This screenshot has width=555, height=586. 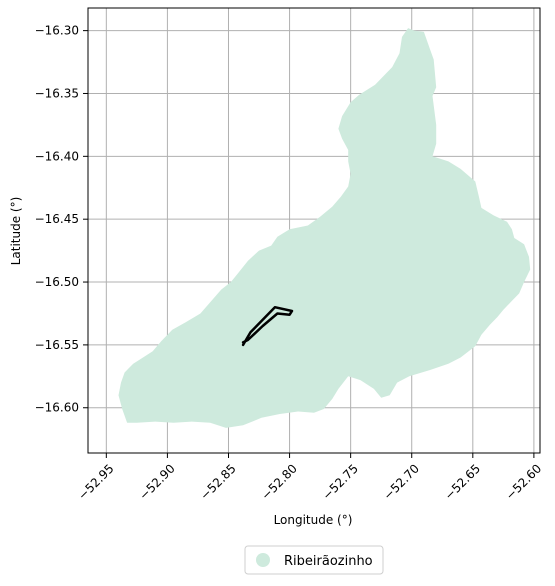 What do you see at coordinates (57, 31) in the screenshot?
I see `y-tick-label: −16.30` at bounding box center [57, 31].